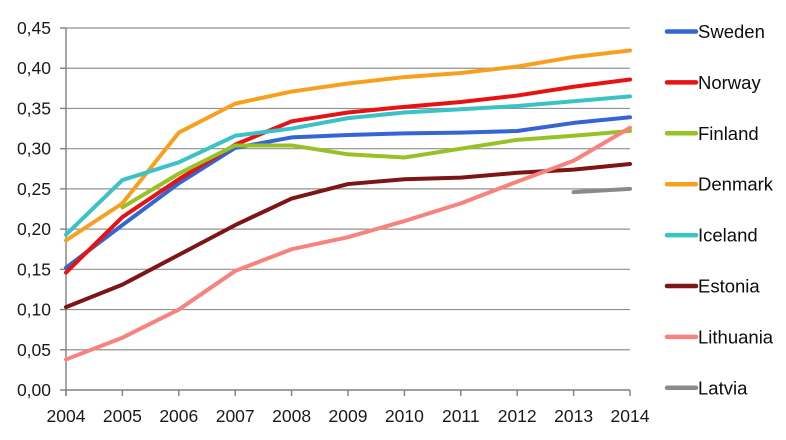  What do you see at coordinates (736, 184) in the screenshot?
I see `legend-label-denmark: Denmark` at bounding box center [736, 184].